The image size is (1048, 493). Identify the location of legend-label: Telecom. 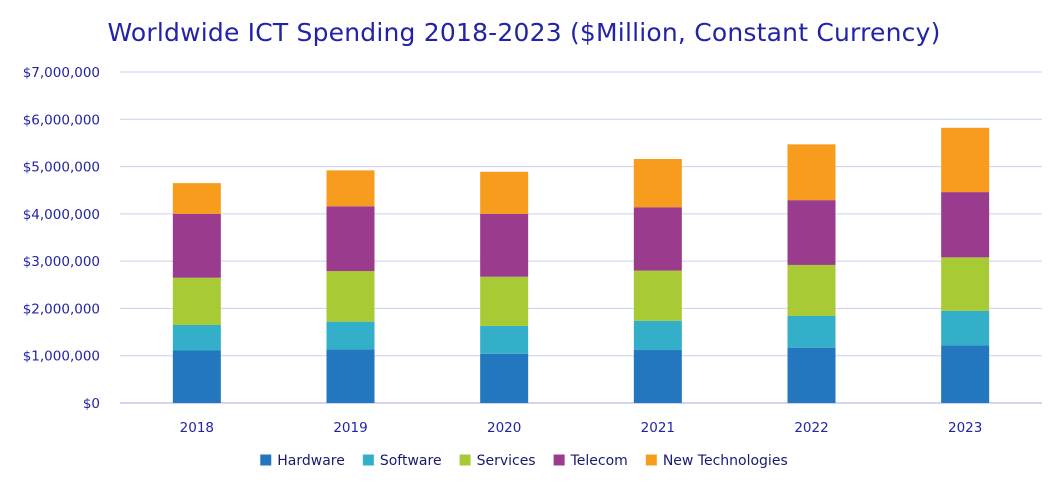
(599, 461).